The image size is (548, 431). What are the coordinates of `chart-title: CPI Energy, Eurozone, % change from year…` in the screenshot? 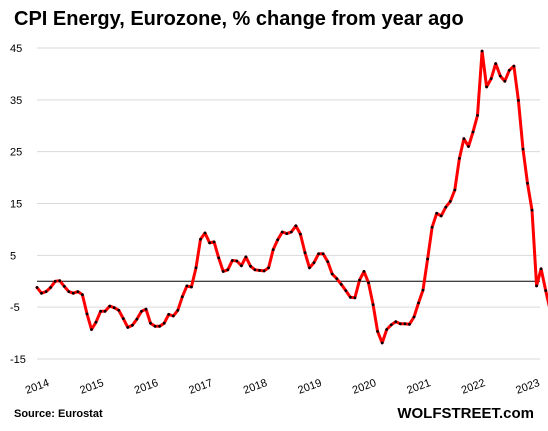 It's located at (239, 19).